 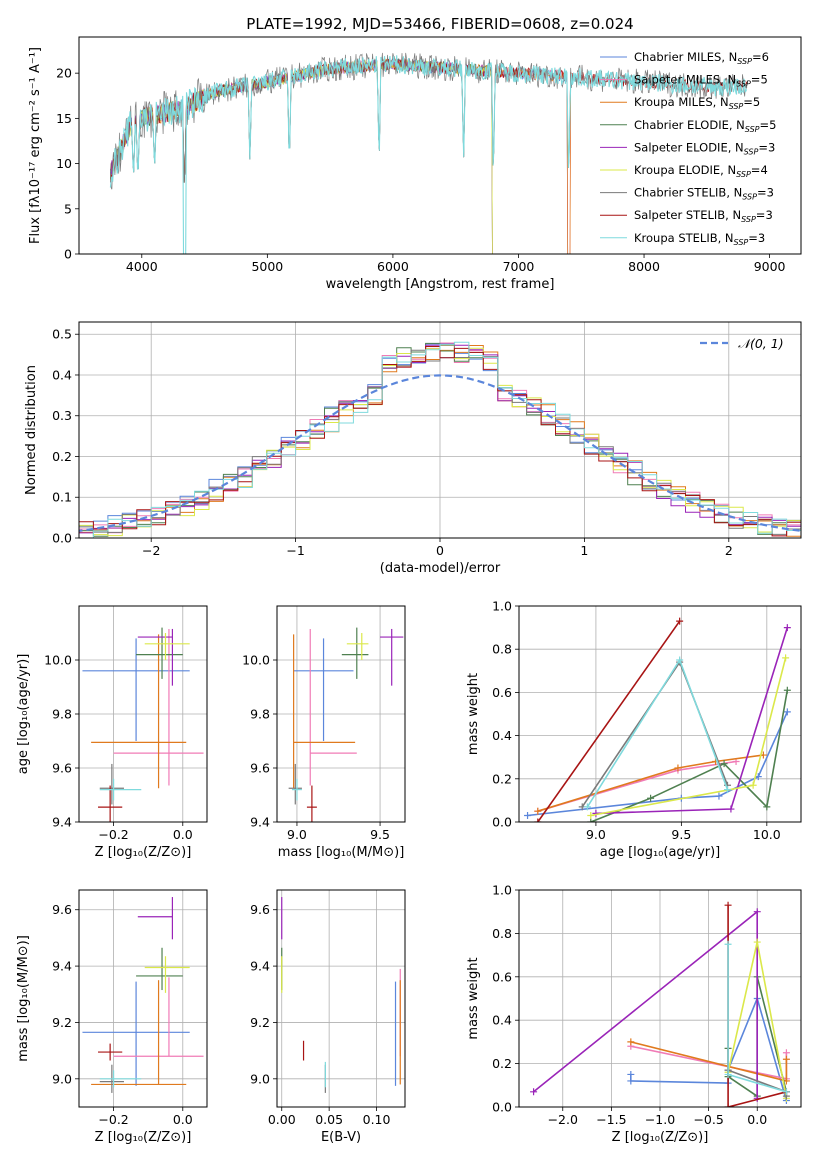 I want to click on x-tick-label: 0.10, so click(x=377, y=1119).